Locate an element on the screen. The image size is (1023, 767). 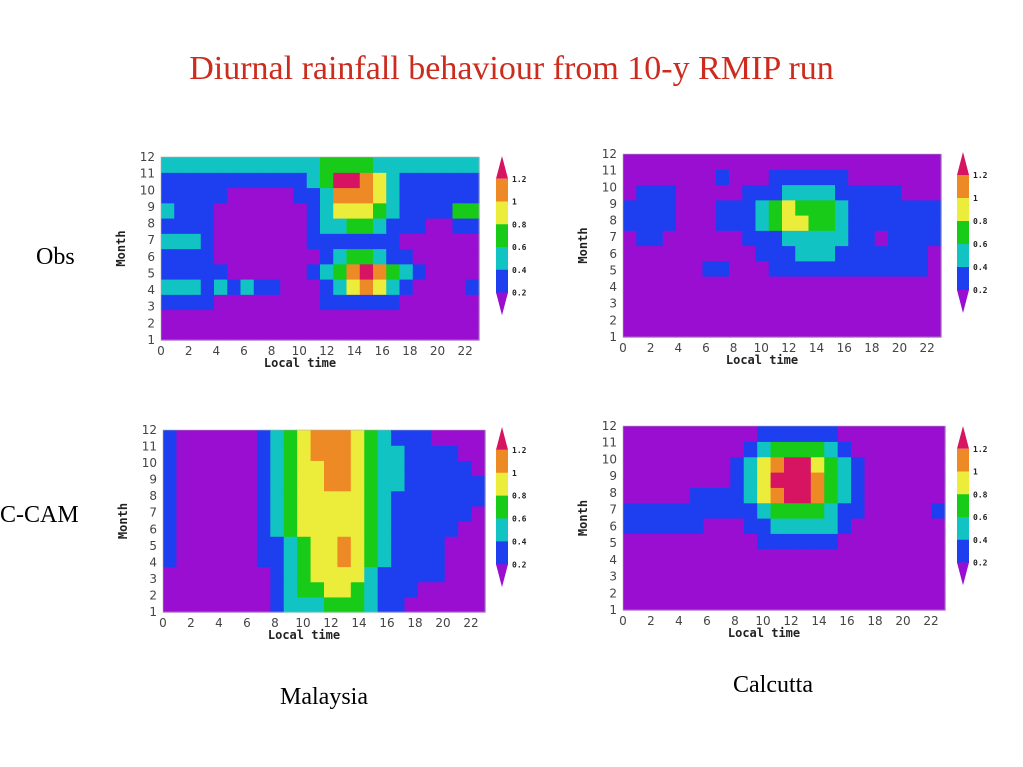
x-tick-label: 20 is located at coordinates (902, 621).